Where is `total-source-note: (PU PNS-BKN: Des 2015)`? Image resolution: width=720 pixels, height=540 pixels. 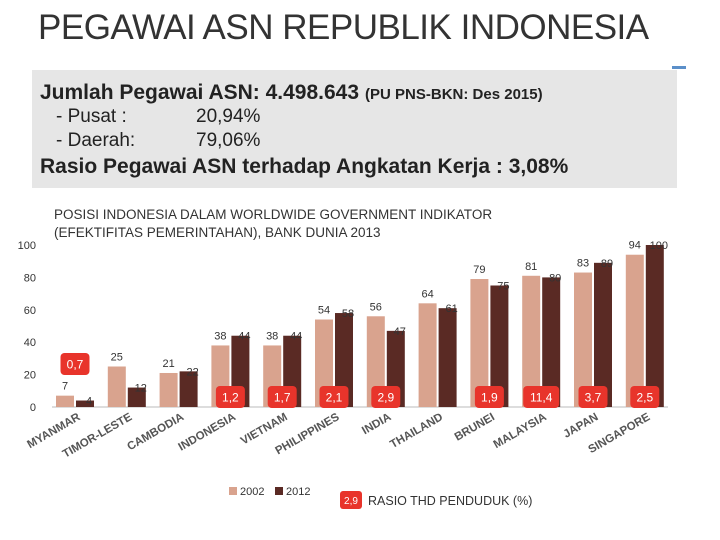
total-source-note: (PU PNS-BKN: Des 2015) is located at coordinates (454, 94).